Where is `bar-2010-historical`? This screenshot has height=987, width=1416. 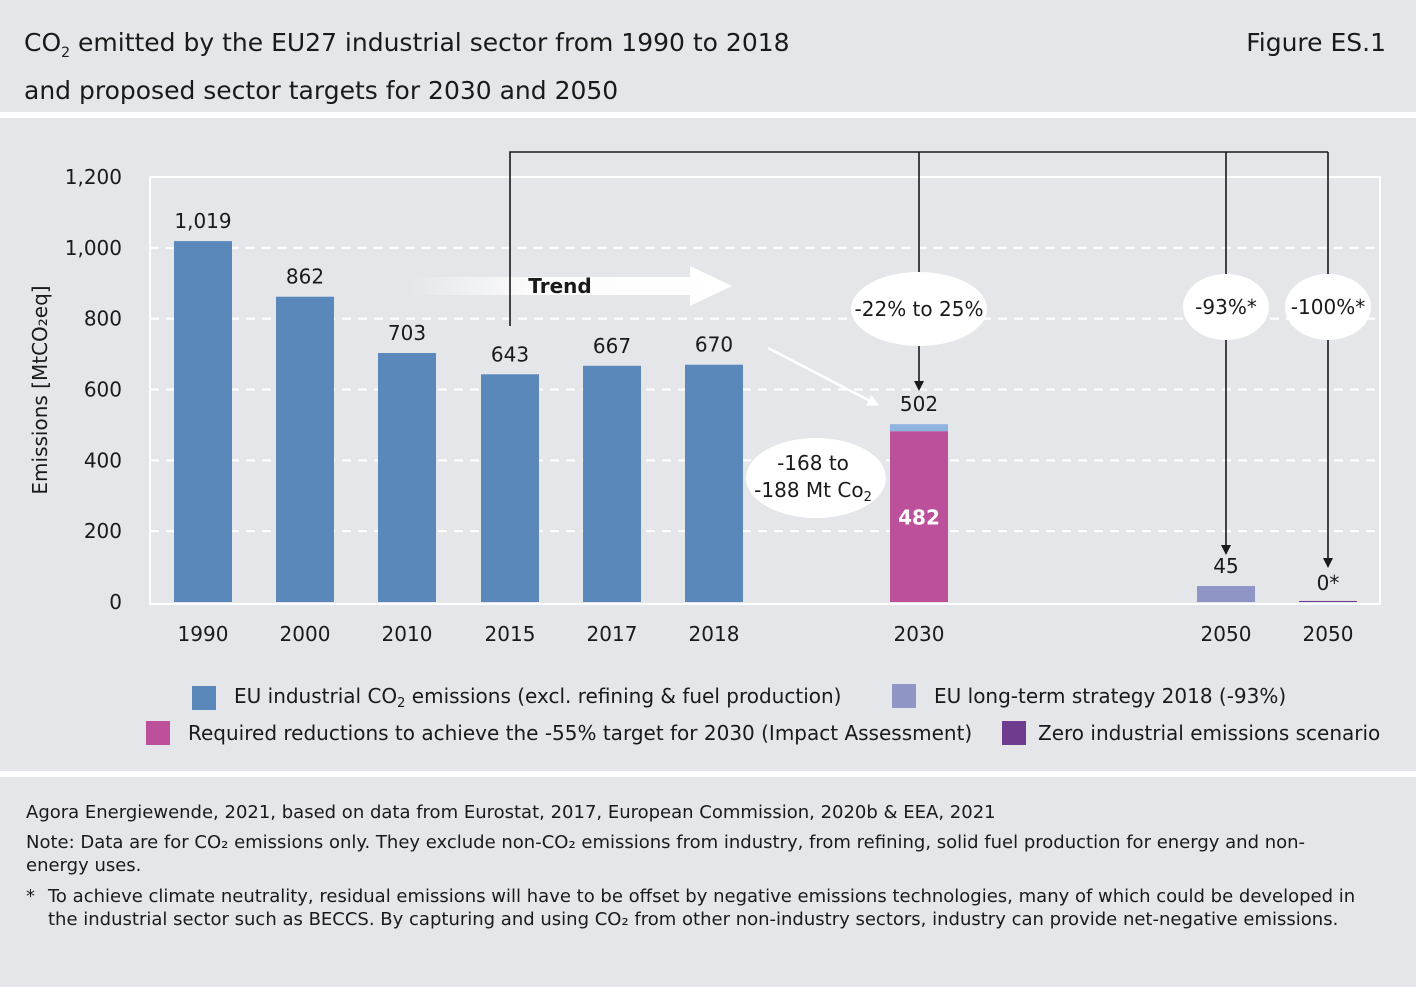
bar-2010-historical is located at coordinates (407, 477).